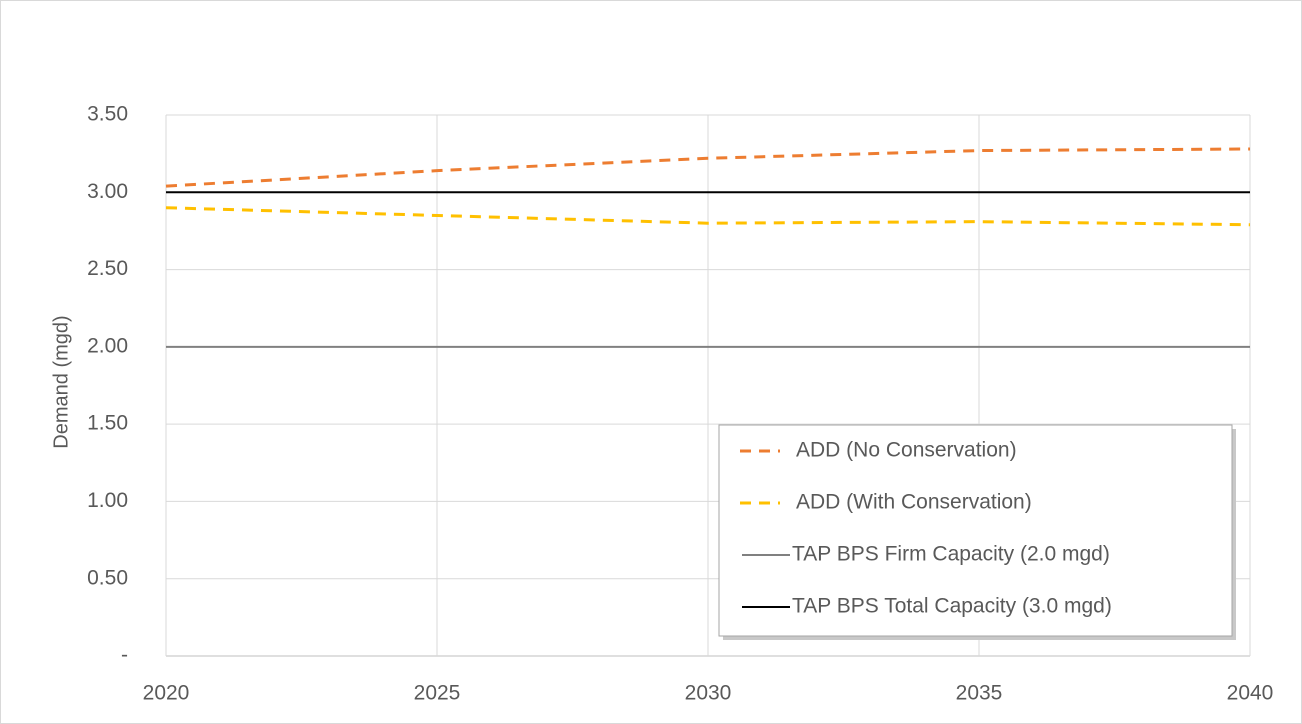 The width and height of the screenshot is (1302, 724). What do you see at coordinates (107, 345) in the screenshot?
I see `y-tick-label: 2.00` at bounding box center [107, 345].